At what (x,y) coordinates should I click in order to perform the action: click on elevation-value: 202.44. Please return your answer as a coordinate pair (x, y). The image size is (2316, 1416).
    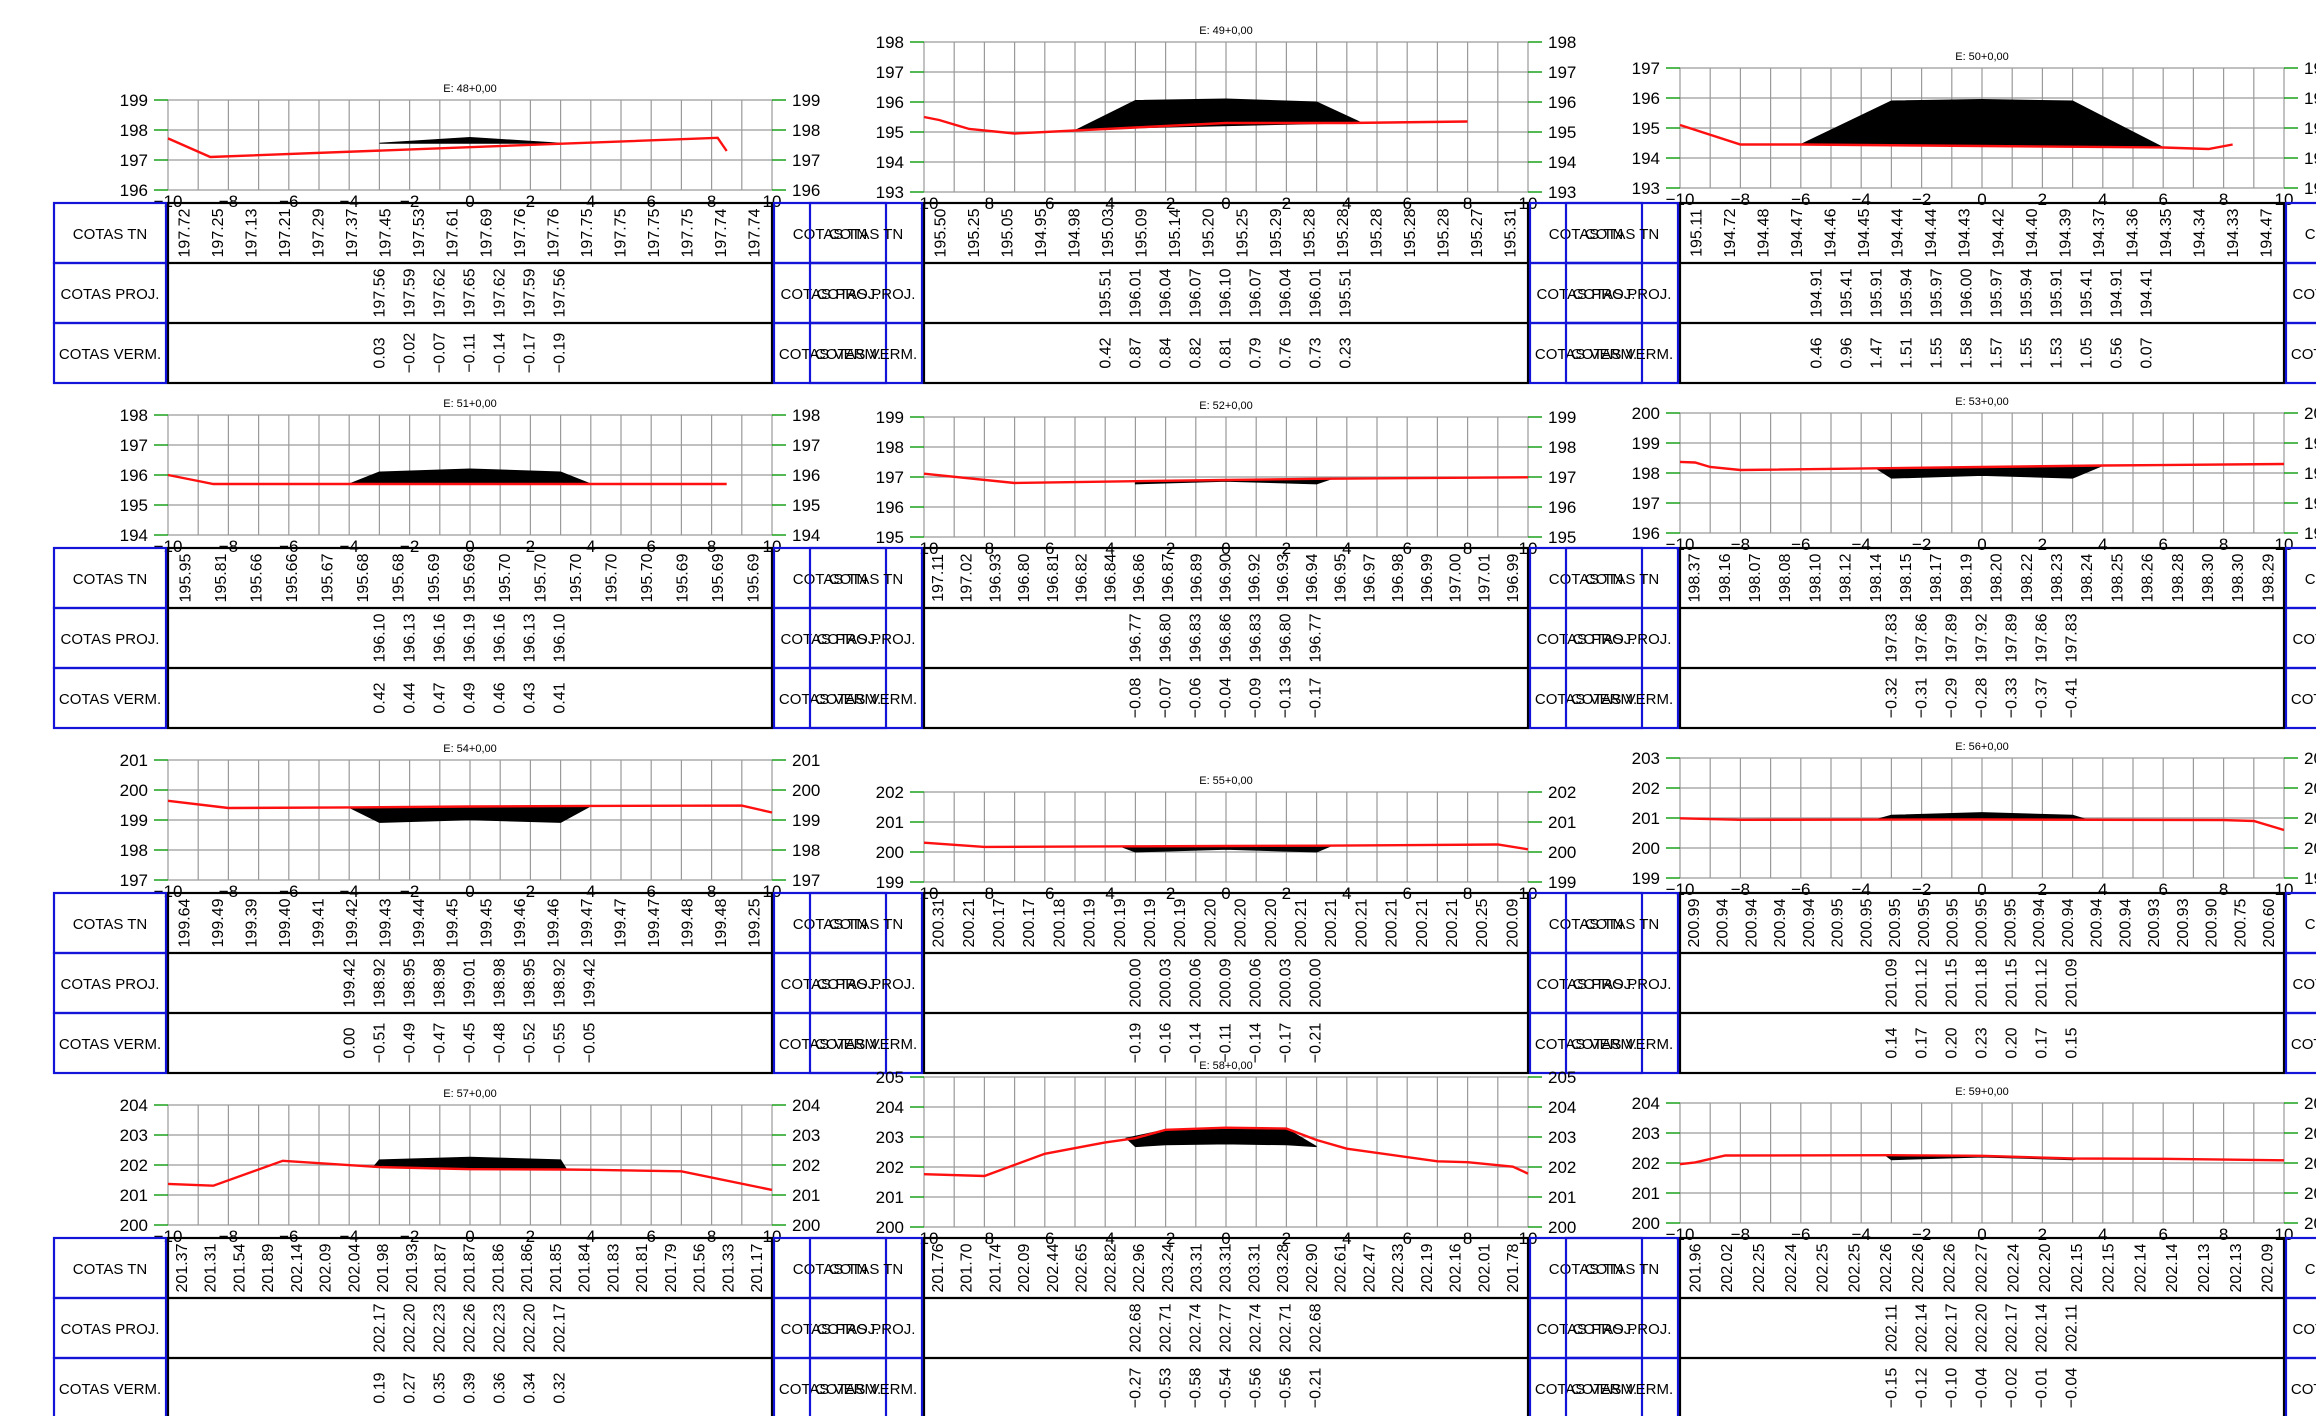
    Looking at the image, I should click on (1053, 1267).